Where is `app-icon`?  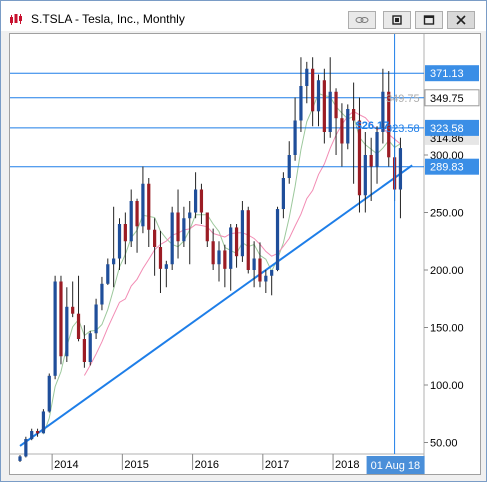 app-icon is located at coordinates (16, 19).